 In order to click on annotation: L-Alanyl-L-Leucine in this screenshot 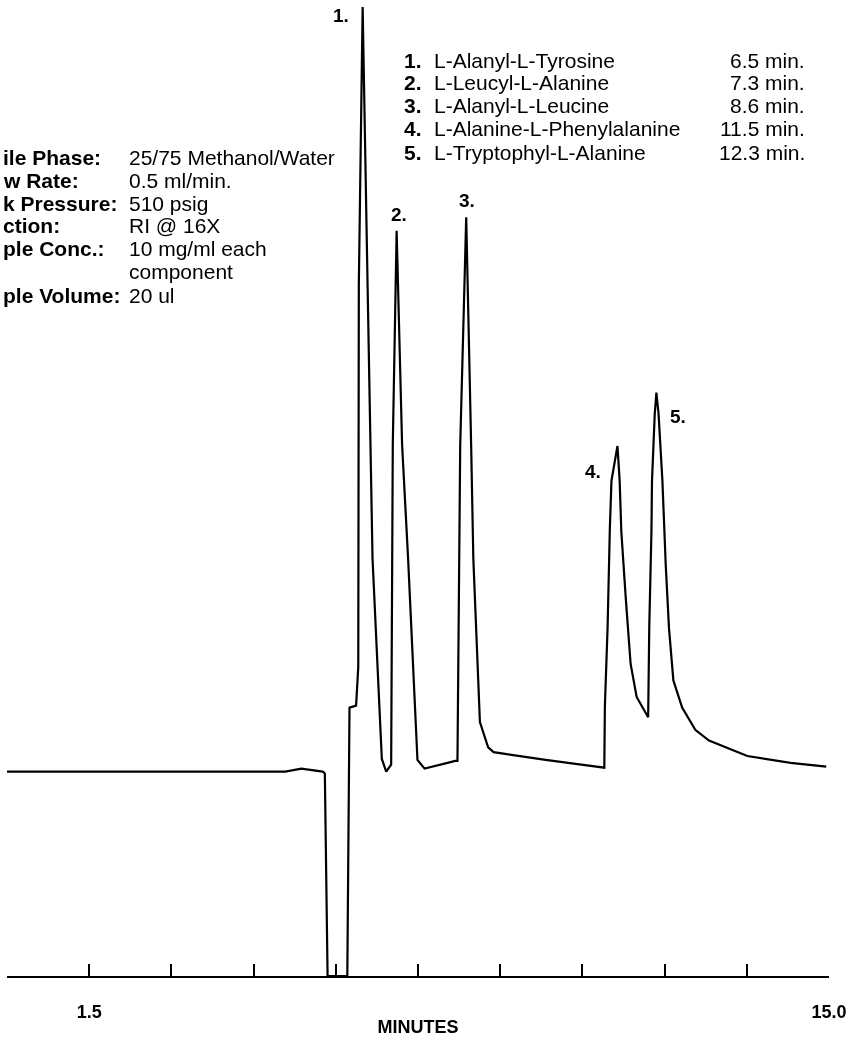, I will do `click(522, 105)`.